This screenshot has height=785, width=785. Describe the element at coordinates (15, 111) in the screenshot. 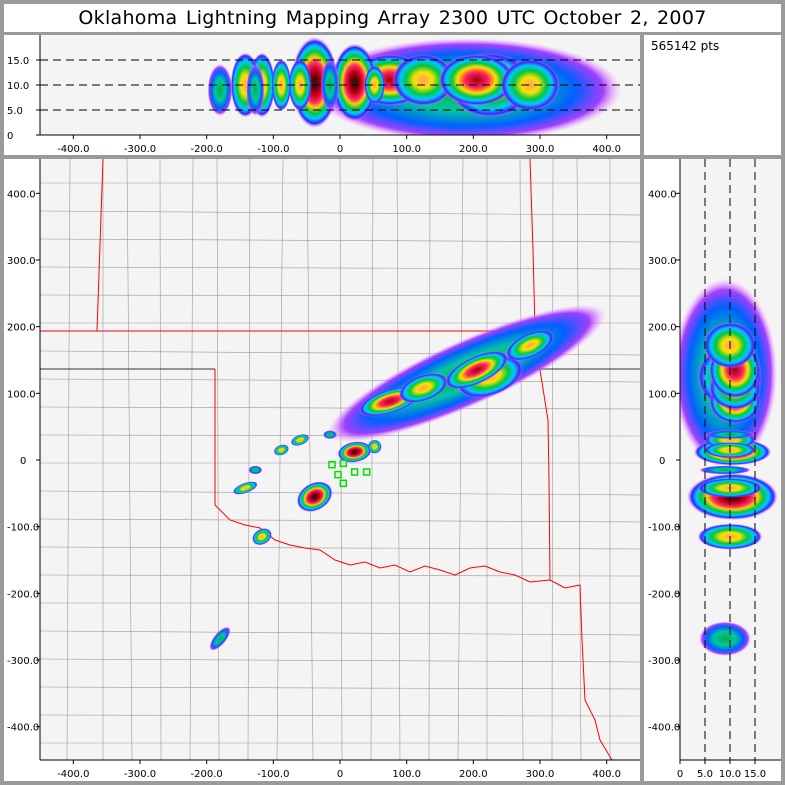

I see `y-tick-label: 5.0` at that location.